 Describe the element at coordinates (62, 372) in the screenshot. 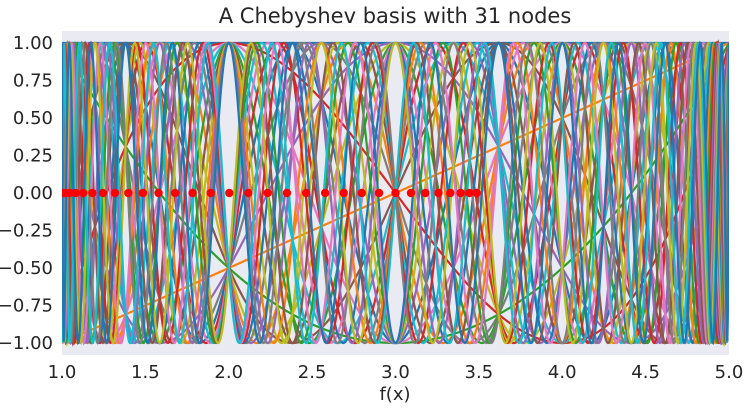

I see `x-tick-label: 1.0` at that location.